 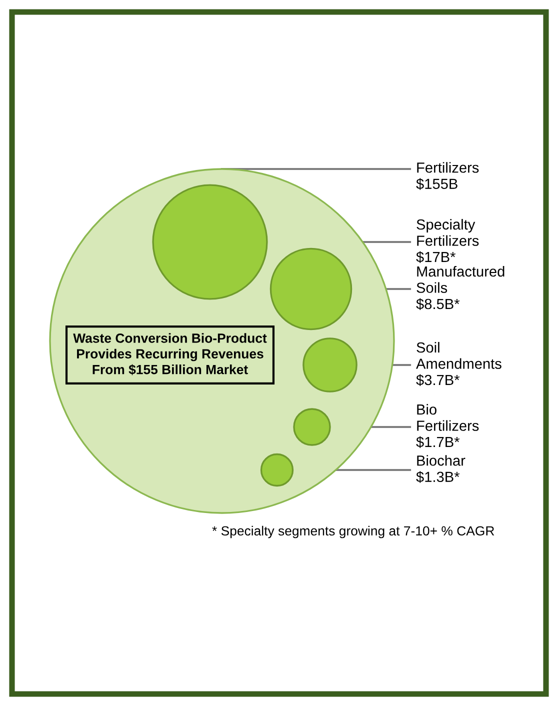 What do you see at coordinates (353, 532) in the screenshot?
I see `text: * Specialty segments growing at 7-10+ % CAGR` at bounding box center [353, 532].